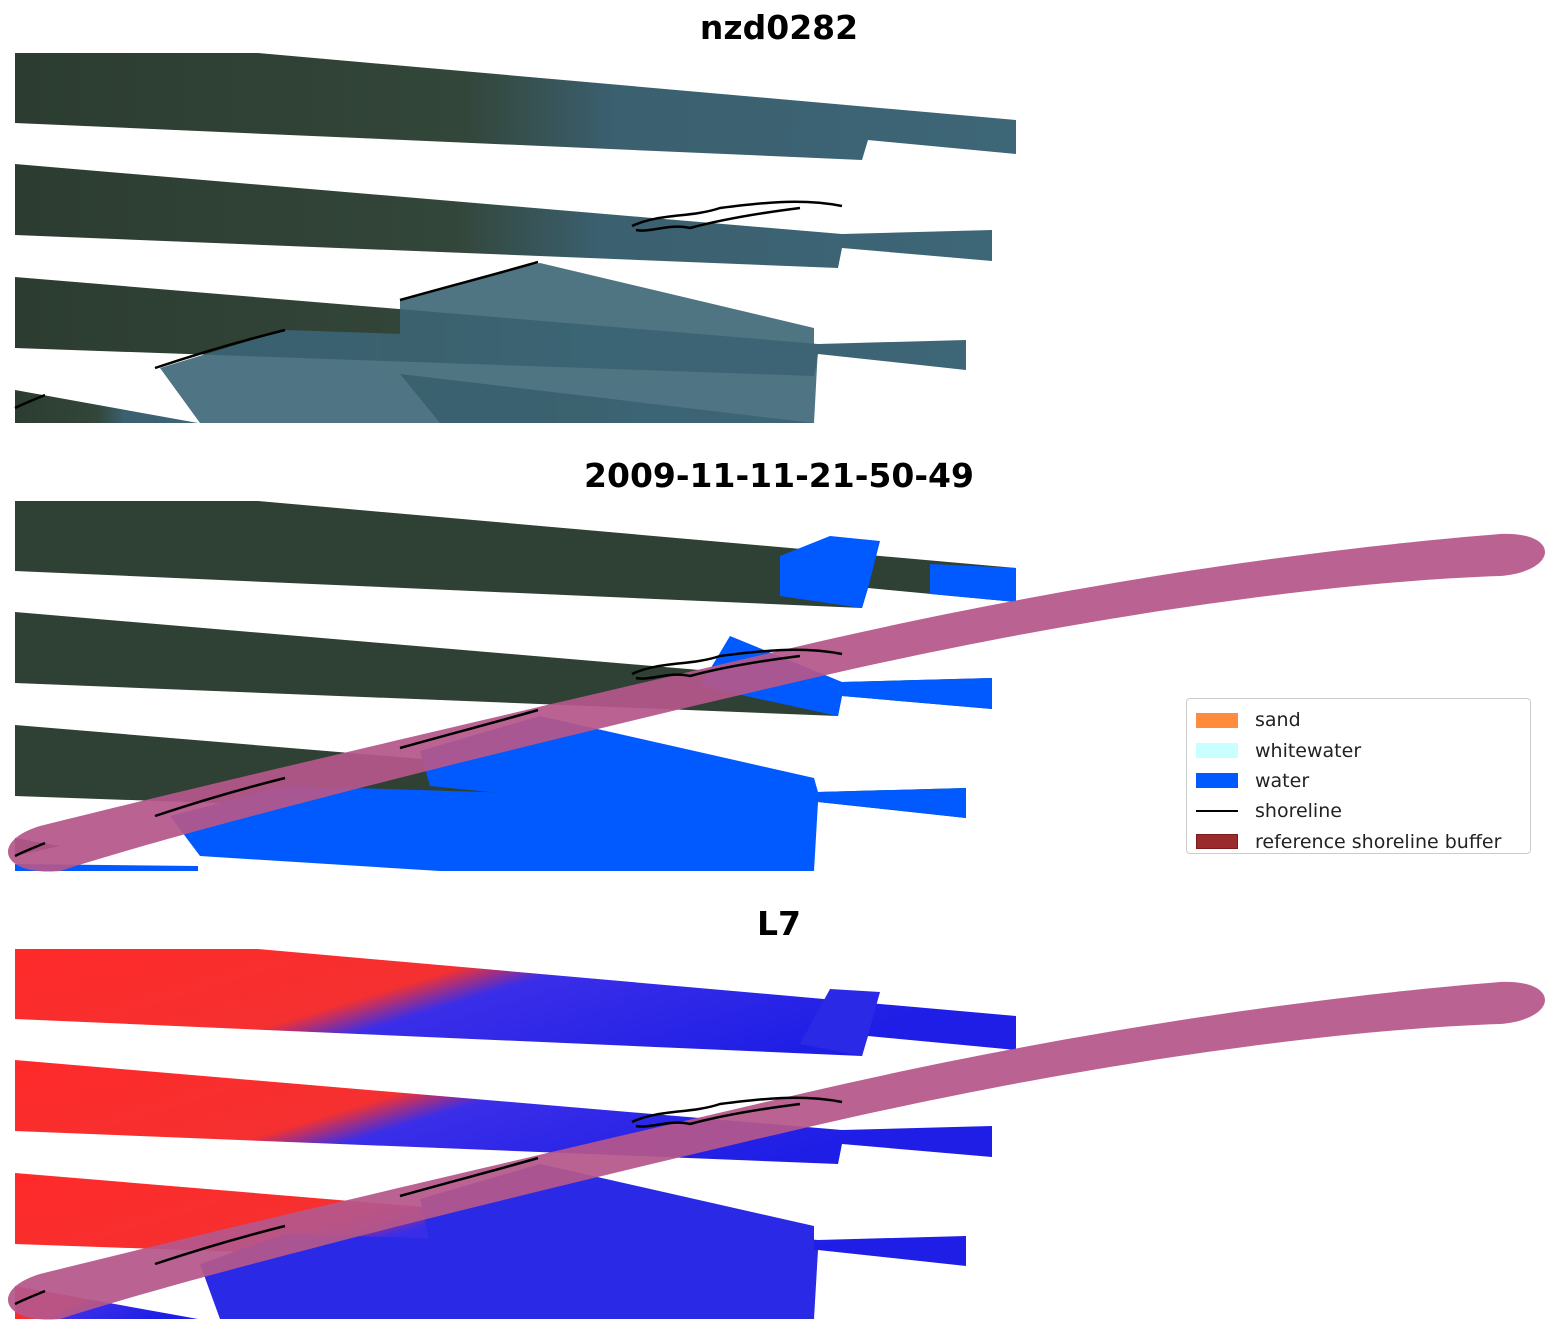  What do you see at coordinates (779, 475) in the screenshot?
I see `panel-title-classification: 2009-11-11-21-50-49` at bounding box center [779, 475].